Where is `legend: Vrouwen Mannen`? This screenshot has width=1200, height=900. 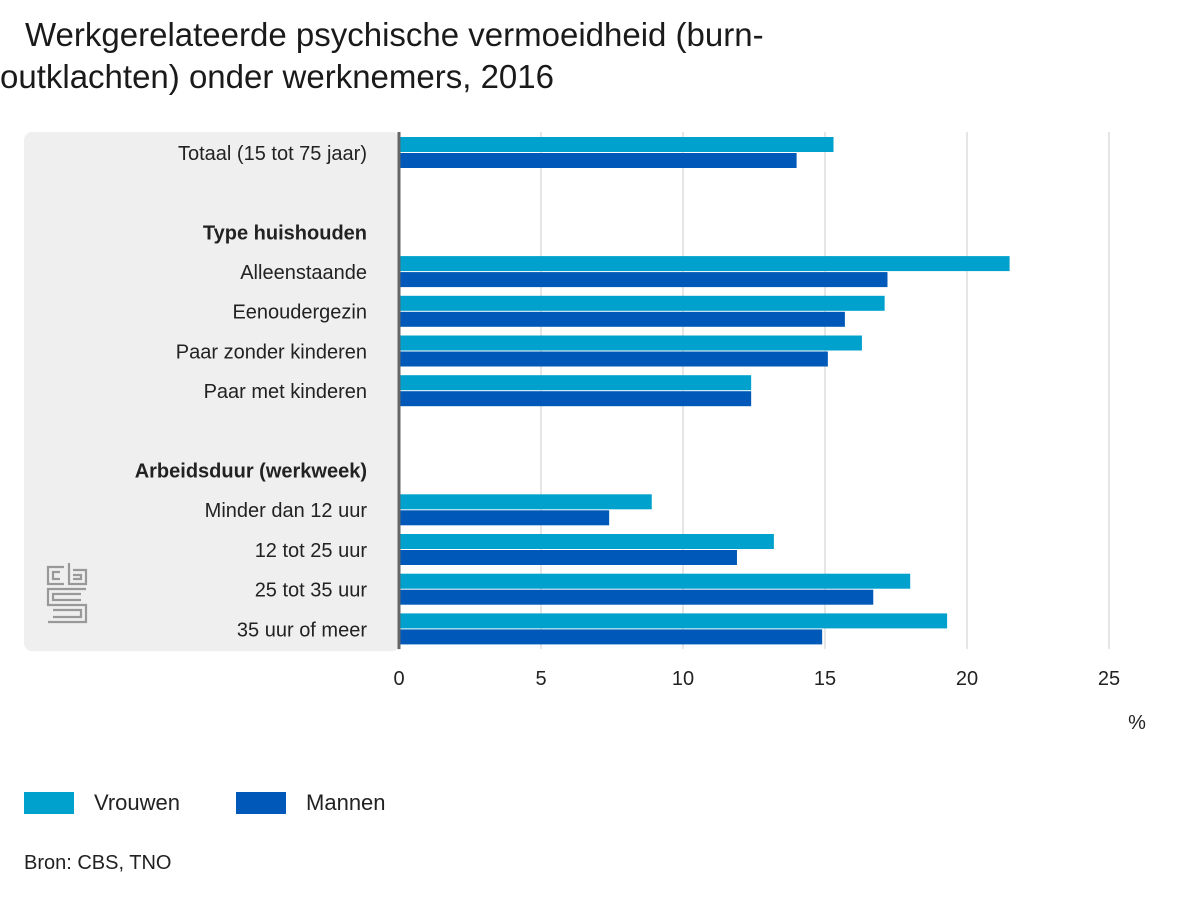
legend: Vrouwen Mannen is located at coordinates (233, 803).